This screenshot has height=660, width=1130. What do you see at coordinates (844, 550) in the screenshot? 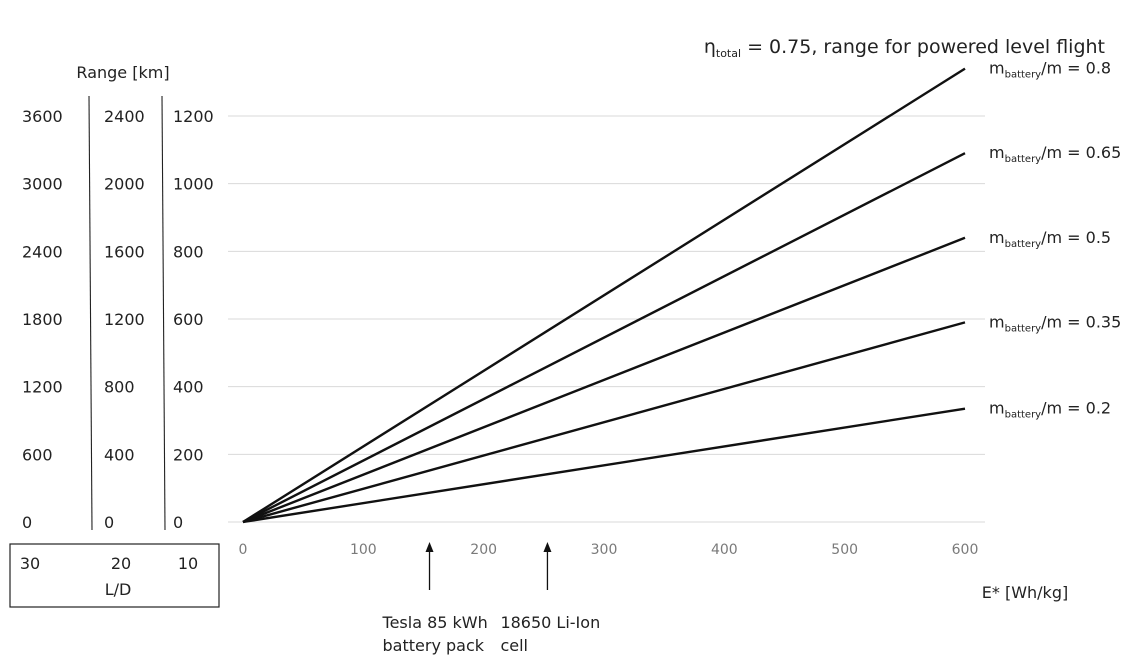
I see `x-tick-label: 500` at bounding box center [844, 550].